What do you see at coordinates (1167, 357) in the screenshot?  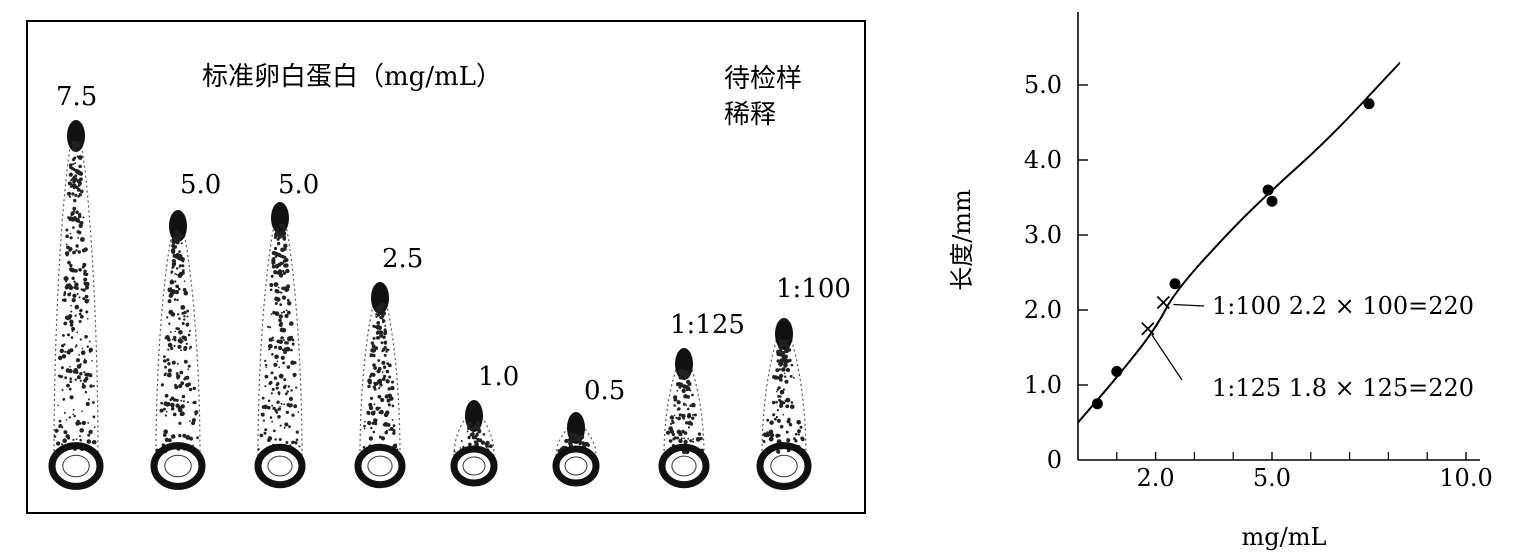 I see `leader-line` at bounding box center [1167, 357].